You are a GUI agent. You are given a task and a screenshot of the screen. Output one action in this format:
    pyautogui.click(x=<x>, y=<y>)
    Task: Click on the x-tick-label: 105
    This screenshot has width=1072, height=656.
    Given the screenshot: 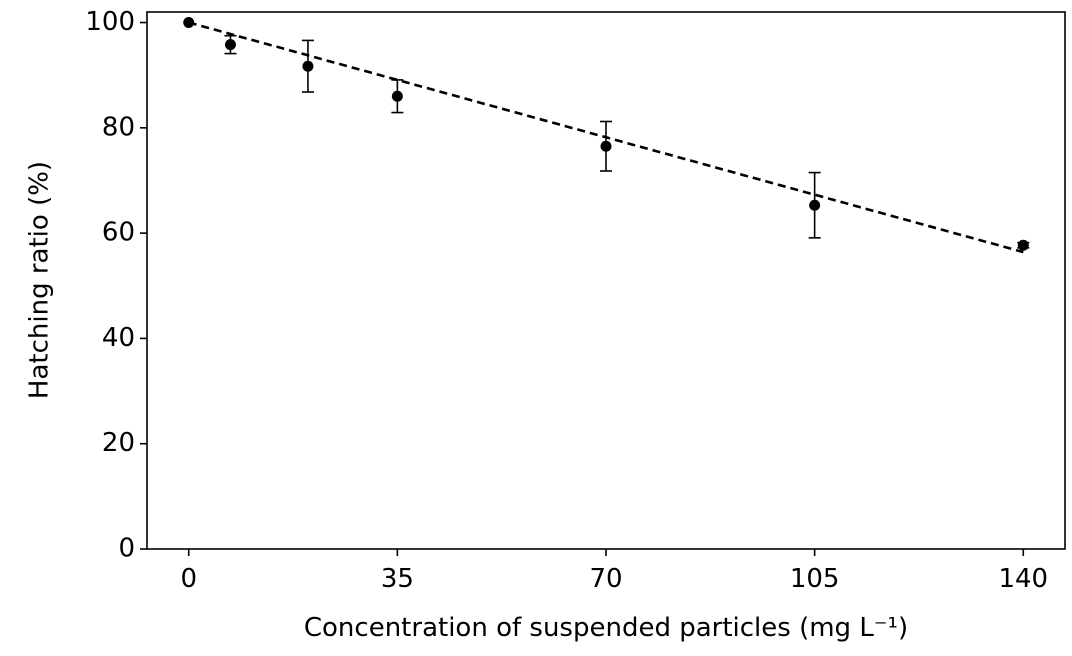 What is the action you would take?
    pyautogui.click(x=815, y=579)
    